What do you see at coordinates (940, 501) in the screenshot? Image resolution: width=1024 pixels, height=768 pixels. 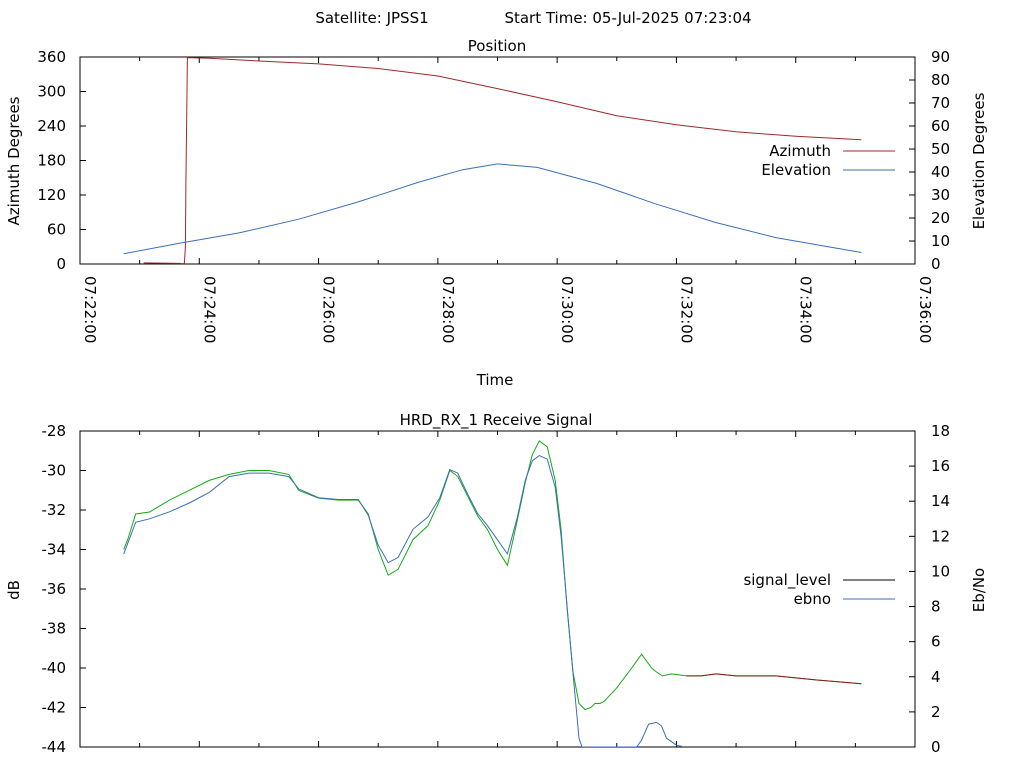 I see `signal-y2-tick-label: 14` at bounding box center [940, 501].